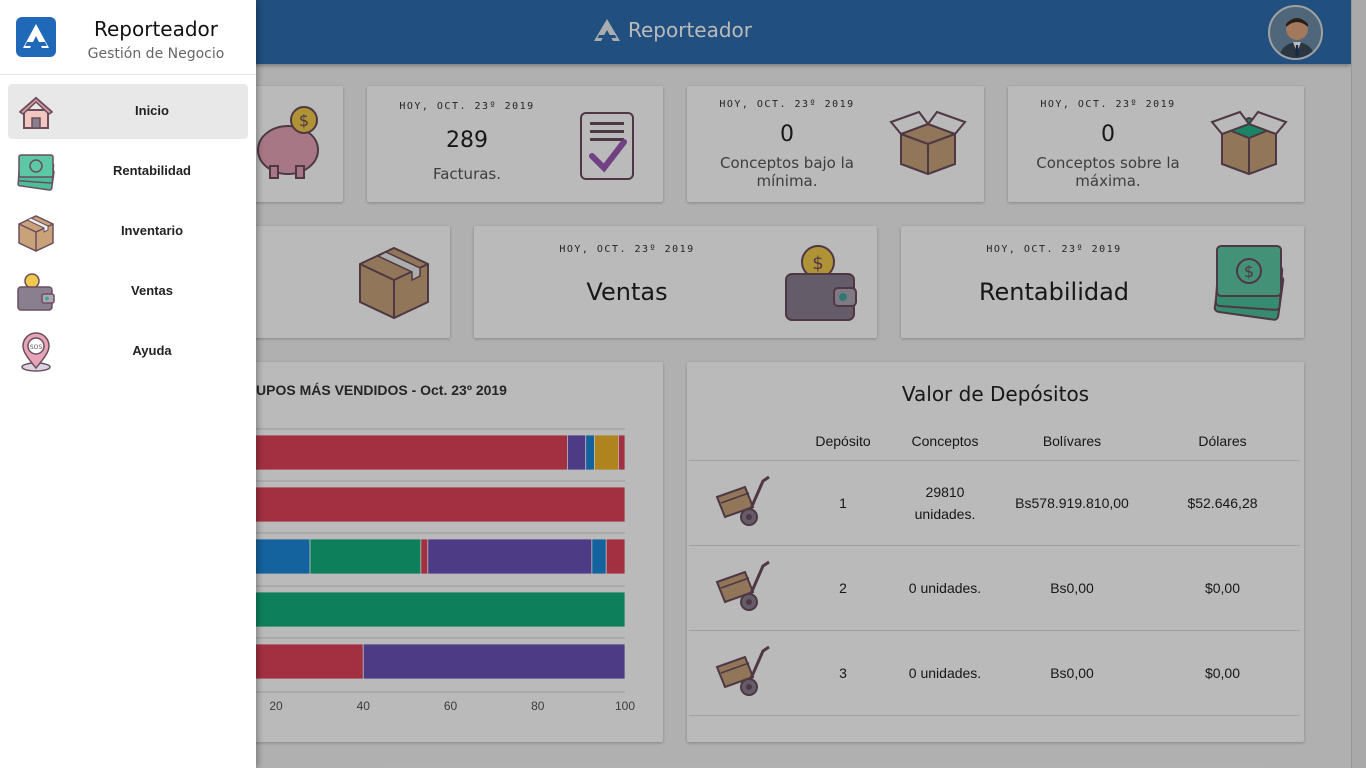 Image resolution: width=1366 pixels, height=768 pixels. What do you see at coordinates (276, 706) in the screenshot?
I see `x-tick-label: 20` at bounding box center [276, 706].